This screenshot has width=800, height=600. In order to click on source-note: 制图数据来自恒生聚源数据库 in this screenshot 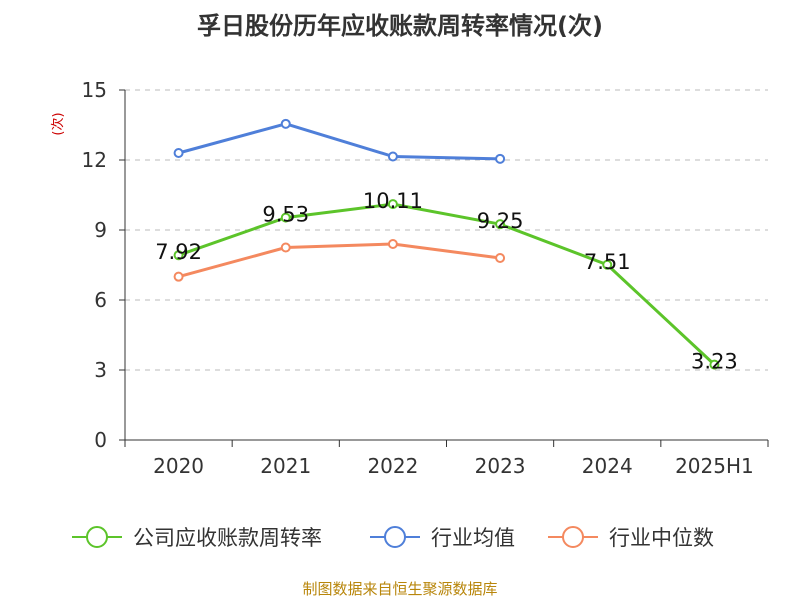, I will do `click(399, 589)`.